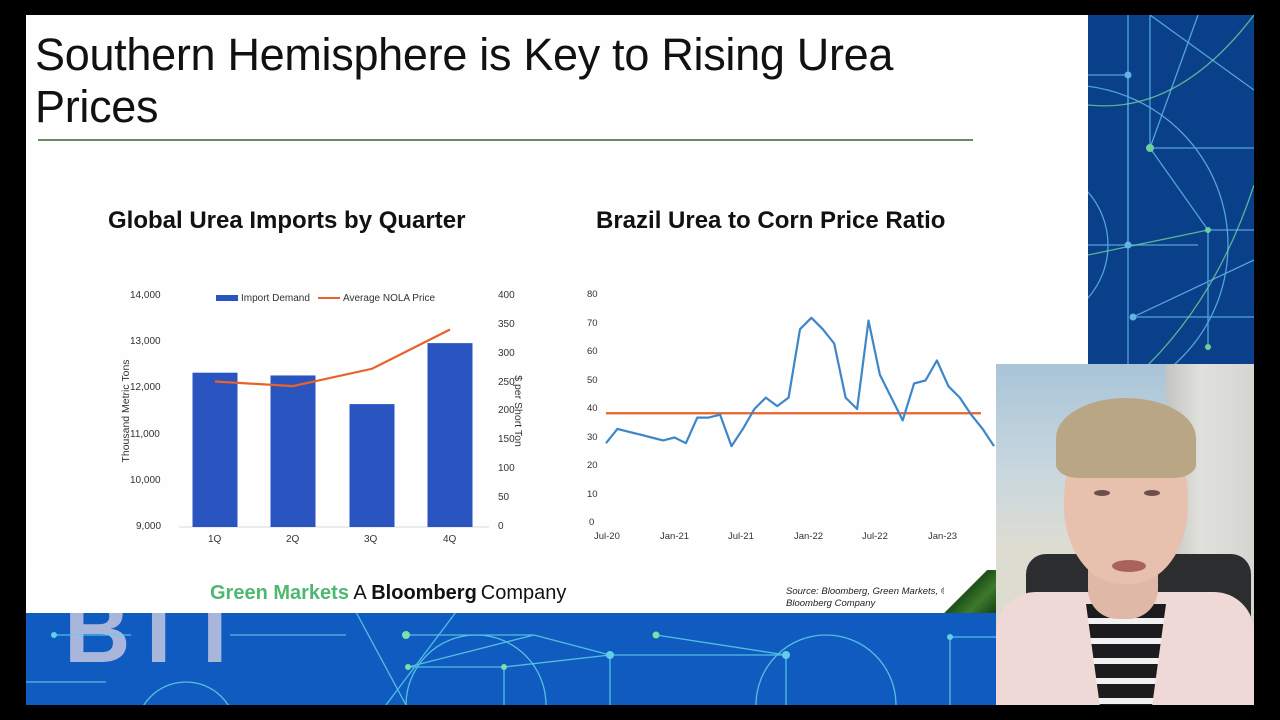  I want to click on y-tick: 40, so click(592, 408).